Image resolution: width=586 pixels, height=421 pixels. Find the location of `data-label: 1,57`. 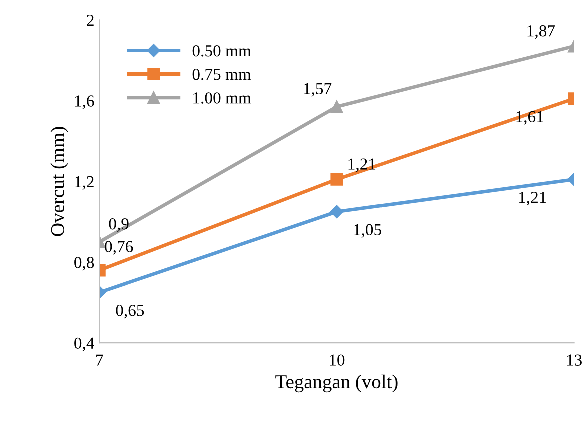

data-label: 1,57 is located at coordinates (318, 90).